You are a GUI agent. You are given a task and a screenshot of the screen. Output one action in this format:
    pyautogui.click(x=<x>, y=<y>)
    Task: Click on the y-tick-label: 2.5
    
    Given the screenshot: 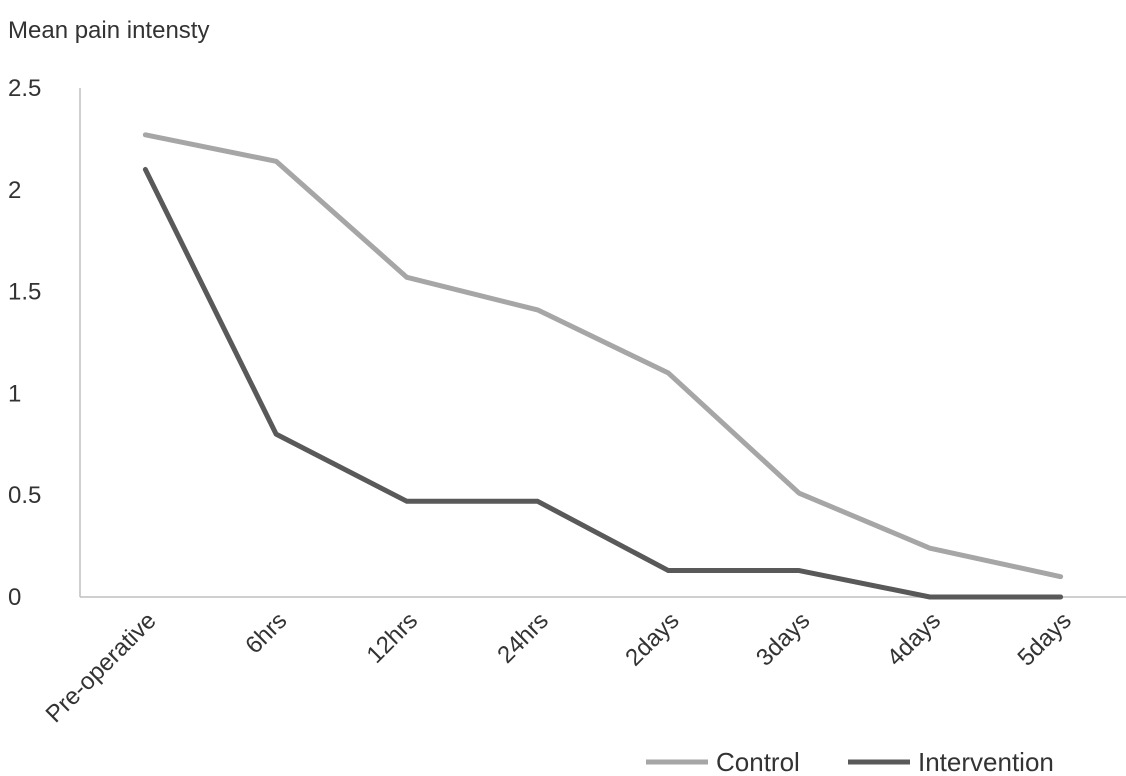 What is the action you would take?
    pyautogui.click(x=24, y=88)
    